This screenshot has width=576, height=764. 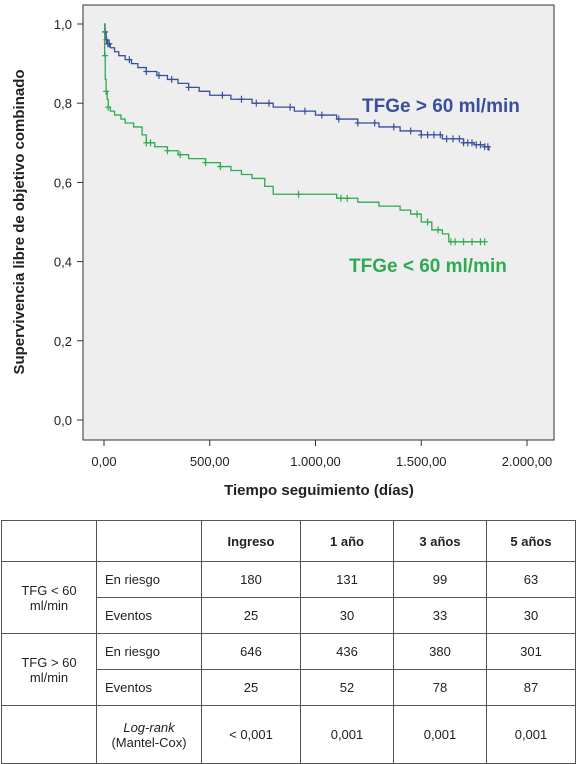 What do you see at coordinates (319, 490) in the screenshot?
I see `x-axis-title: Tiempo seguimiento (días)` at bounding box center [319, 490].